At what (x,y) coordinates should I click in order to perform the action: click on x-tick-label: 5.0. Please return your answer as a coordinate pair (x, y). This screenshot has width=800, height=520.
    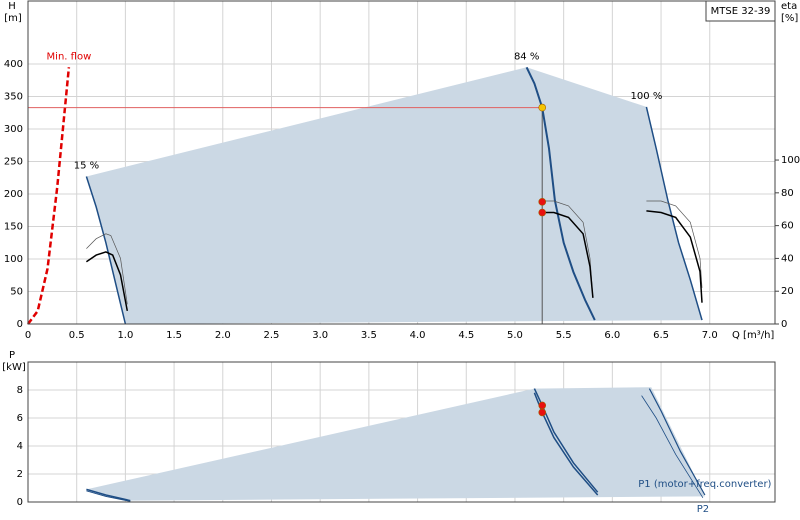
    Looking at the image, I should click on (515, 335).